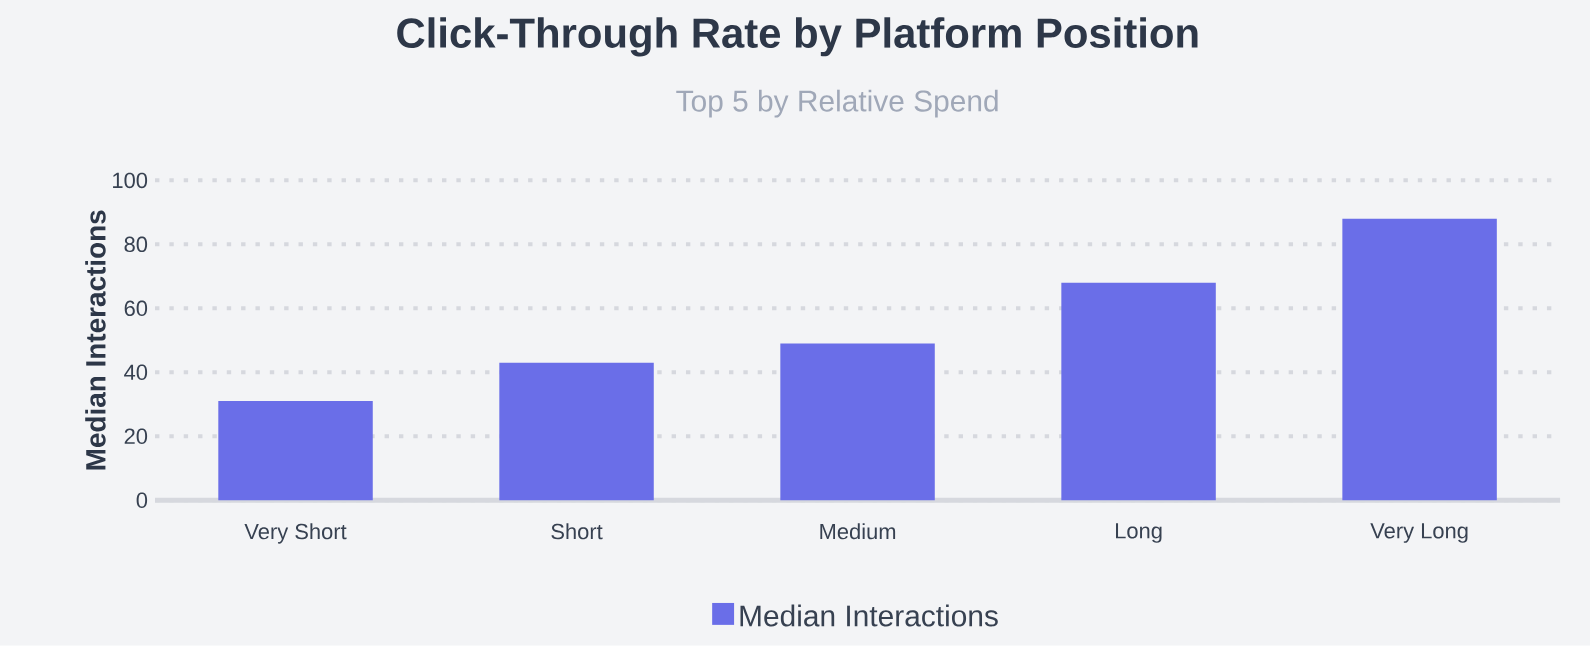 Image resolution: width=1590 pixels, height=646 pixels. What do you see at coordinates (1419, 533) in the screenshot?
I see `x-tick-label: Very Long` at bounding box center [1419, 533].